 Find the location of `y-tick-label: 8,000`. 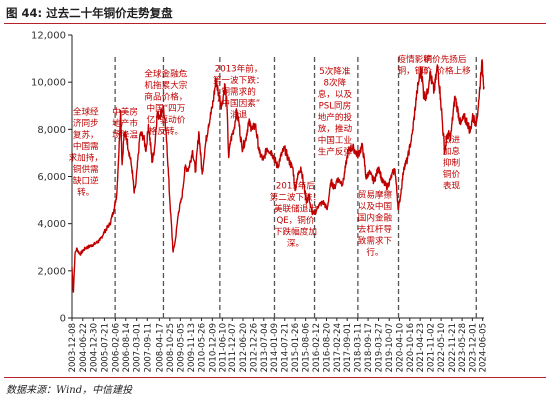

y-tick-label: 8,000 is located at coordinates (51, 130).